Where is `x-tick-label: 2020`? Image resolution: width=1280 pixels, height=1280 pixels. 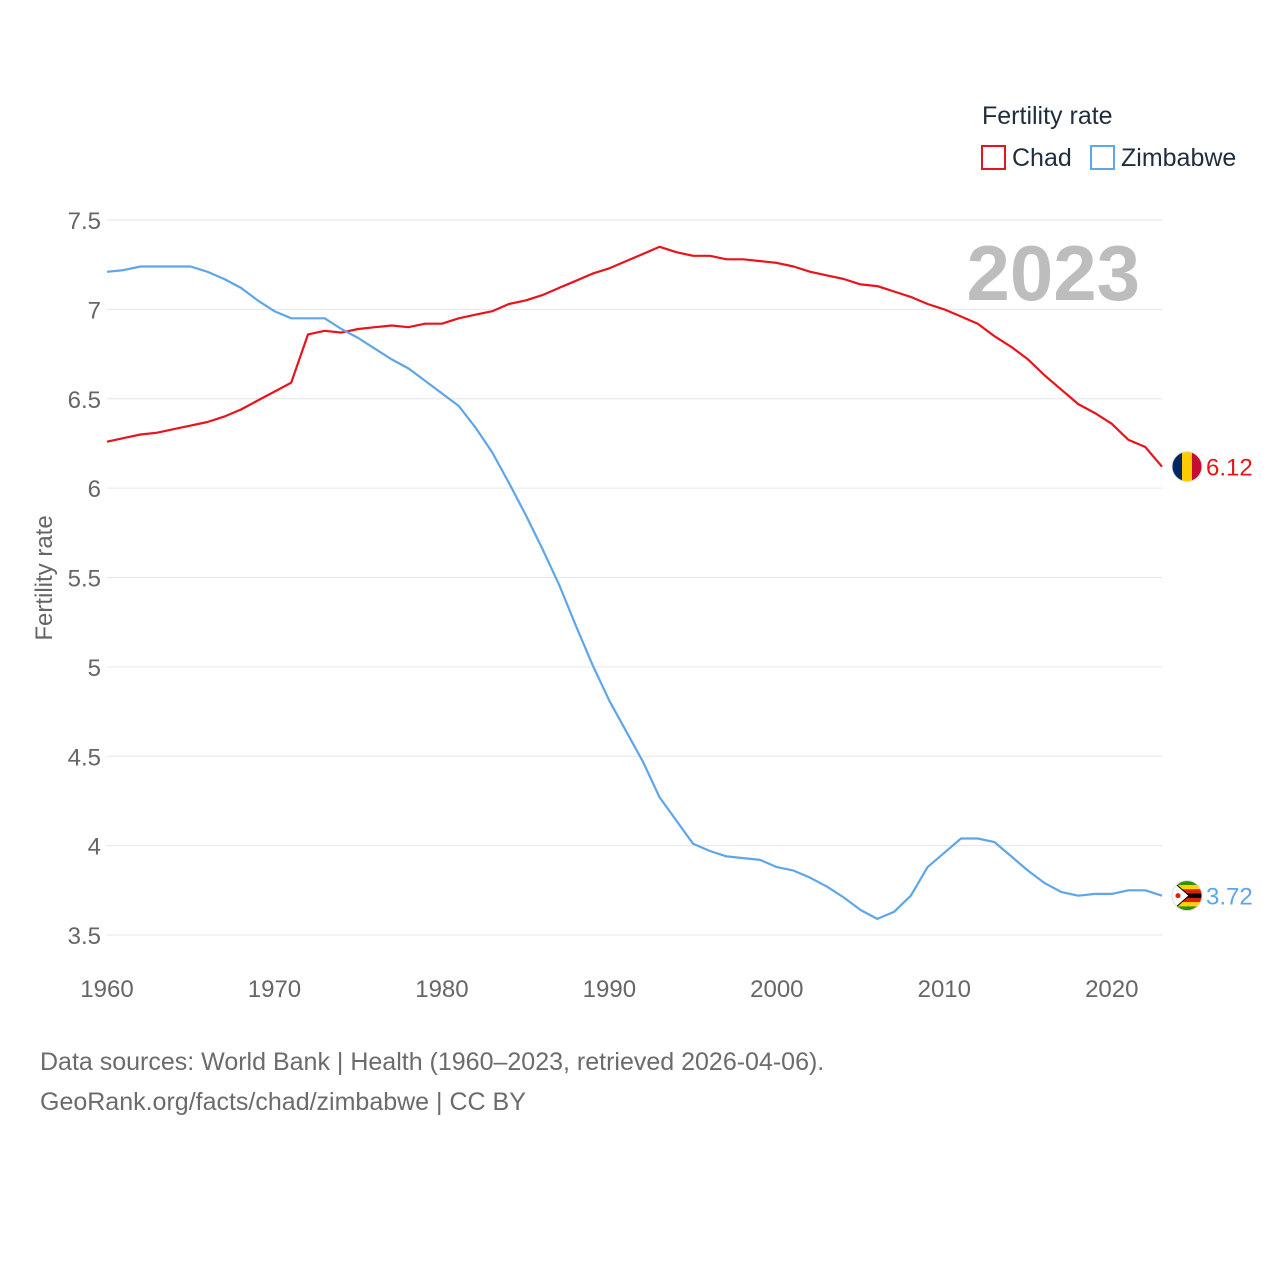 x-tick-label: 2020 is located at coordinates (1111, 989).